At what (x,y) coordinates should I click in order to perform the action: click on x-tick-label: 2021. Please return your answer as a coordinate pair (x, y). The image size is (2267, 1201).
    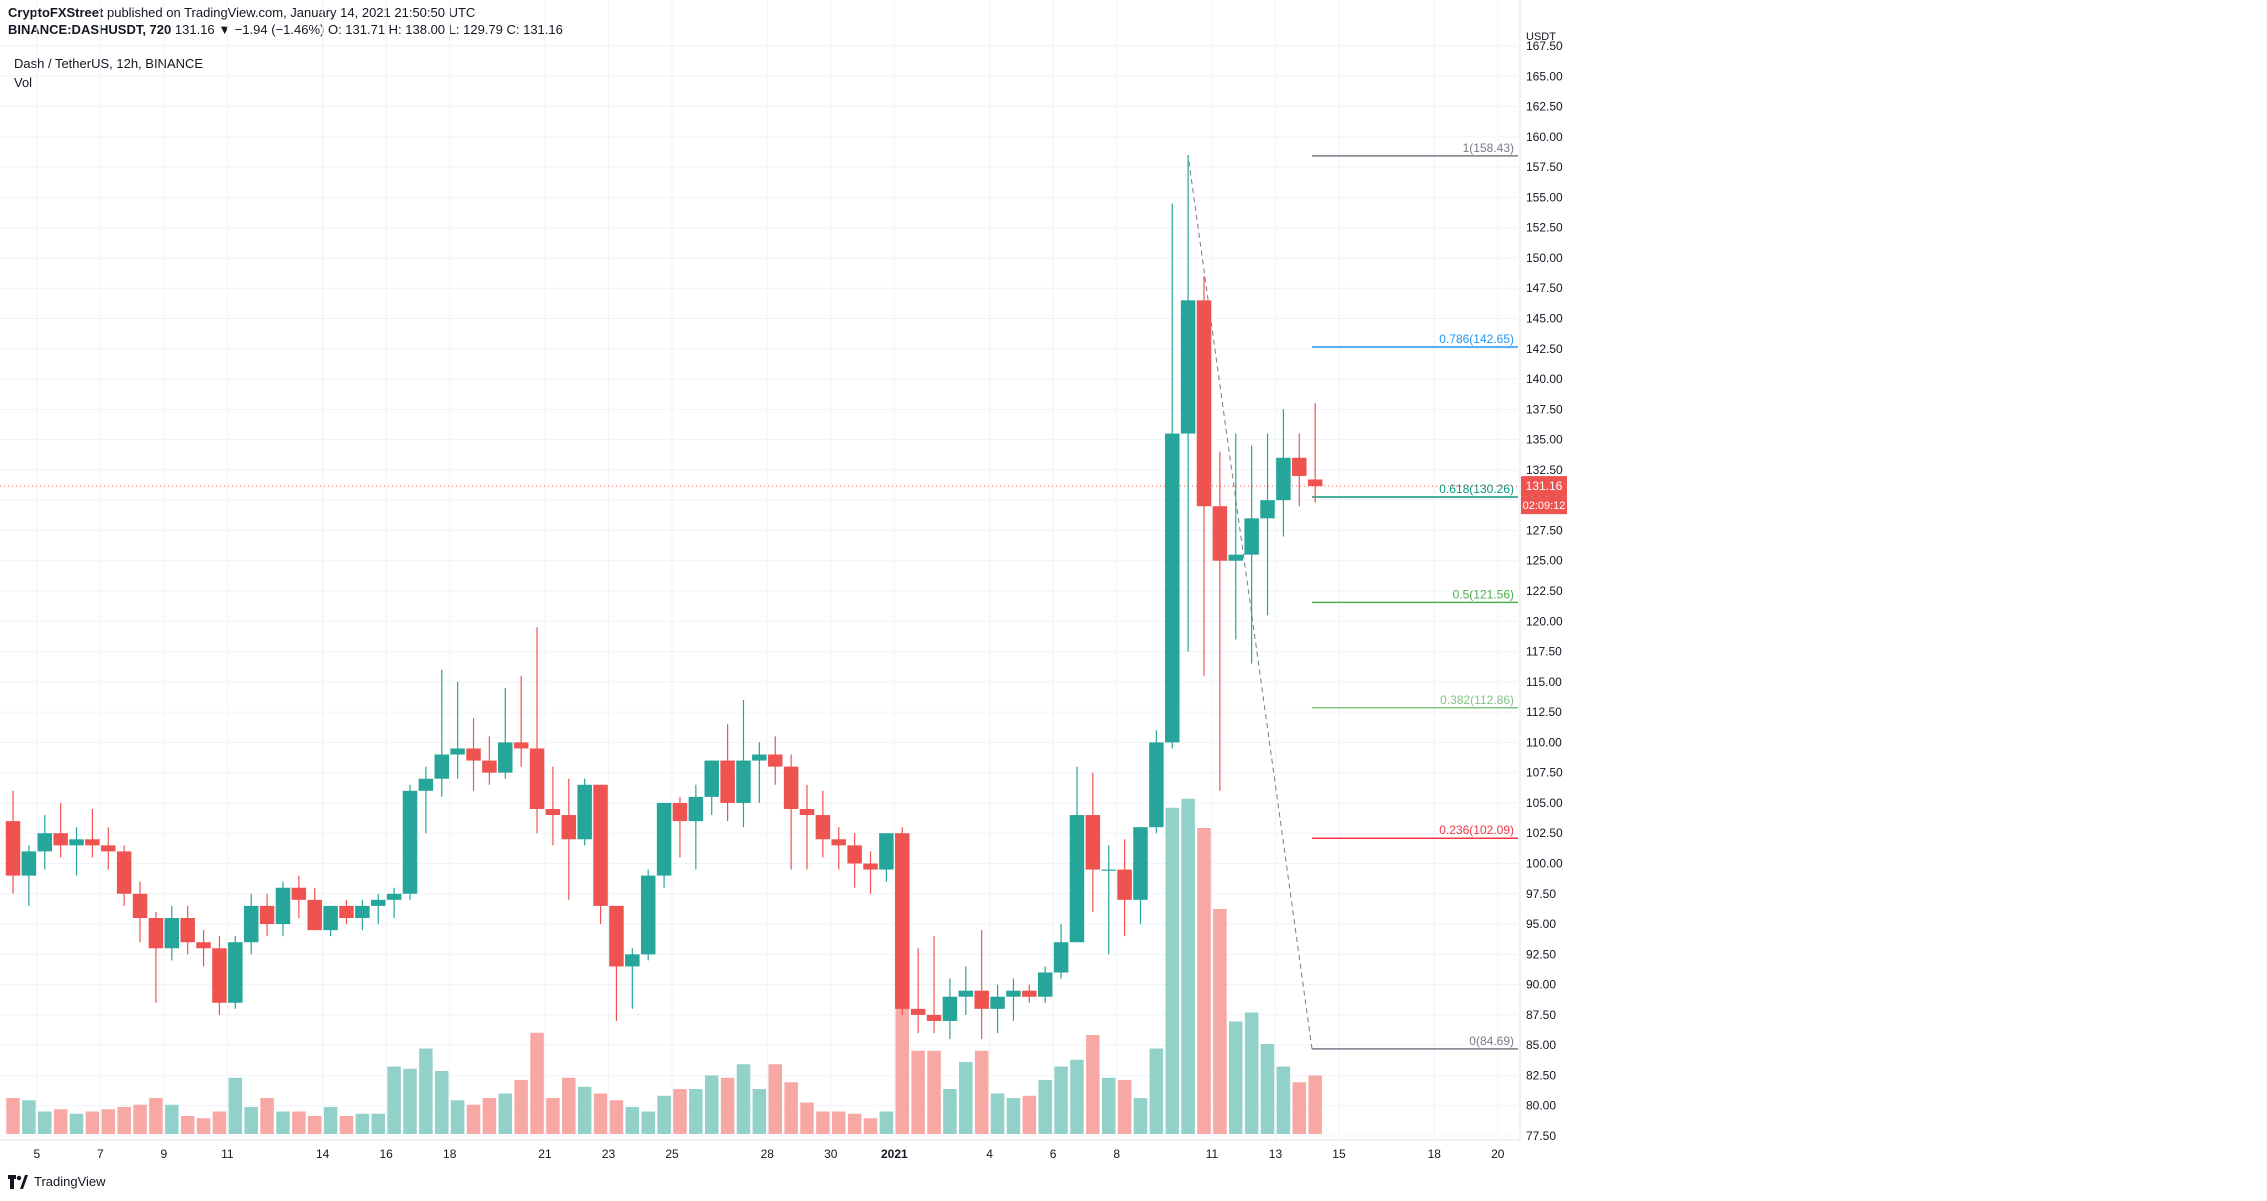
    Looking at the image, I should click on (894, 1154).